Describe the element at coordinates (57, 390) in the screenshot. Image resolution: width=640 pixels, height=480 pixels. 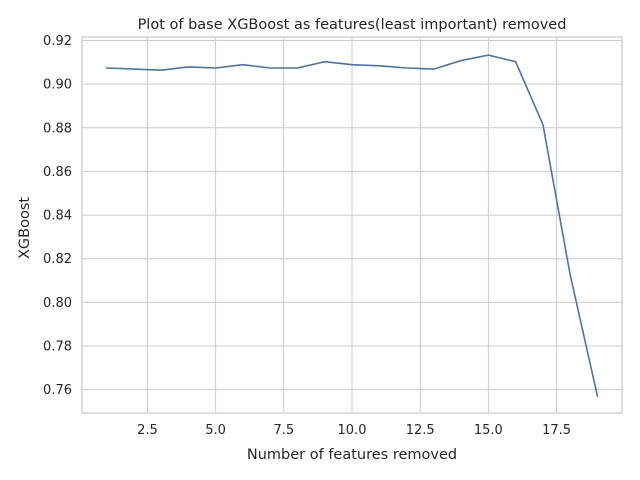
I see `y-tick-label: 0.76` at that location.